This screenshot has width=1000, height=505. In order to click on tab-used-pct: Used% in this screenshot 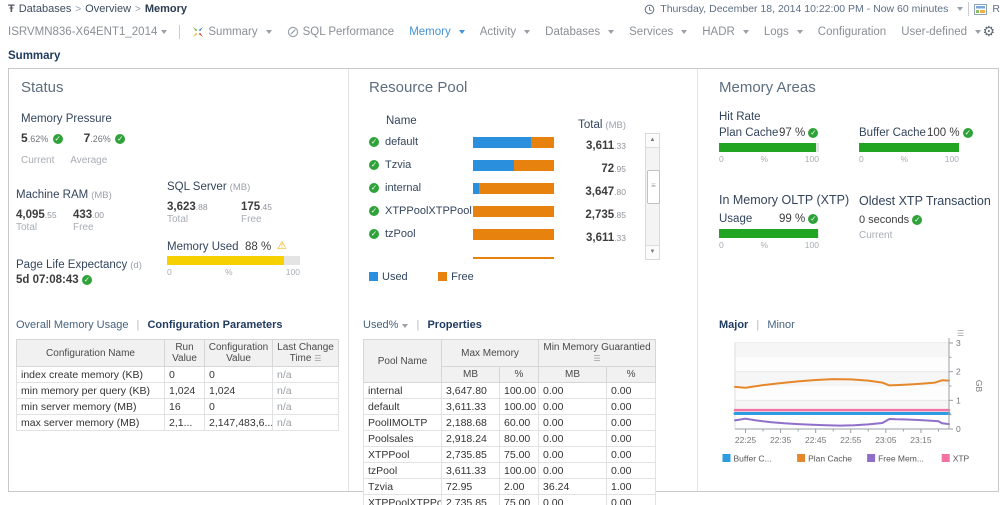, I will do `click(386, 325)`.